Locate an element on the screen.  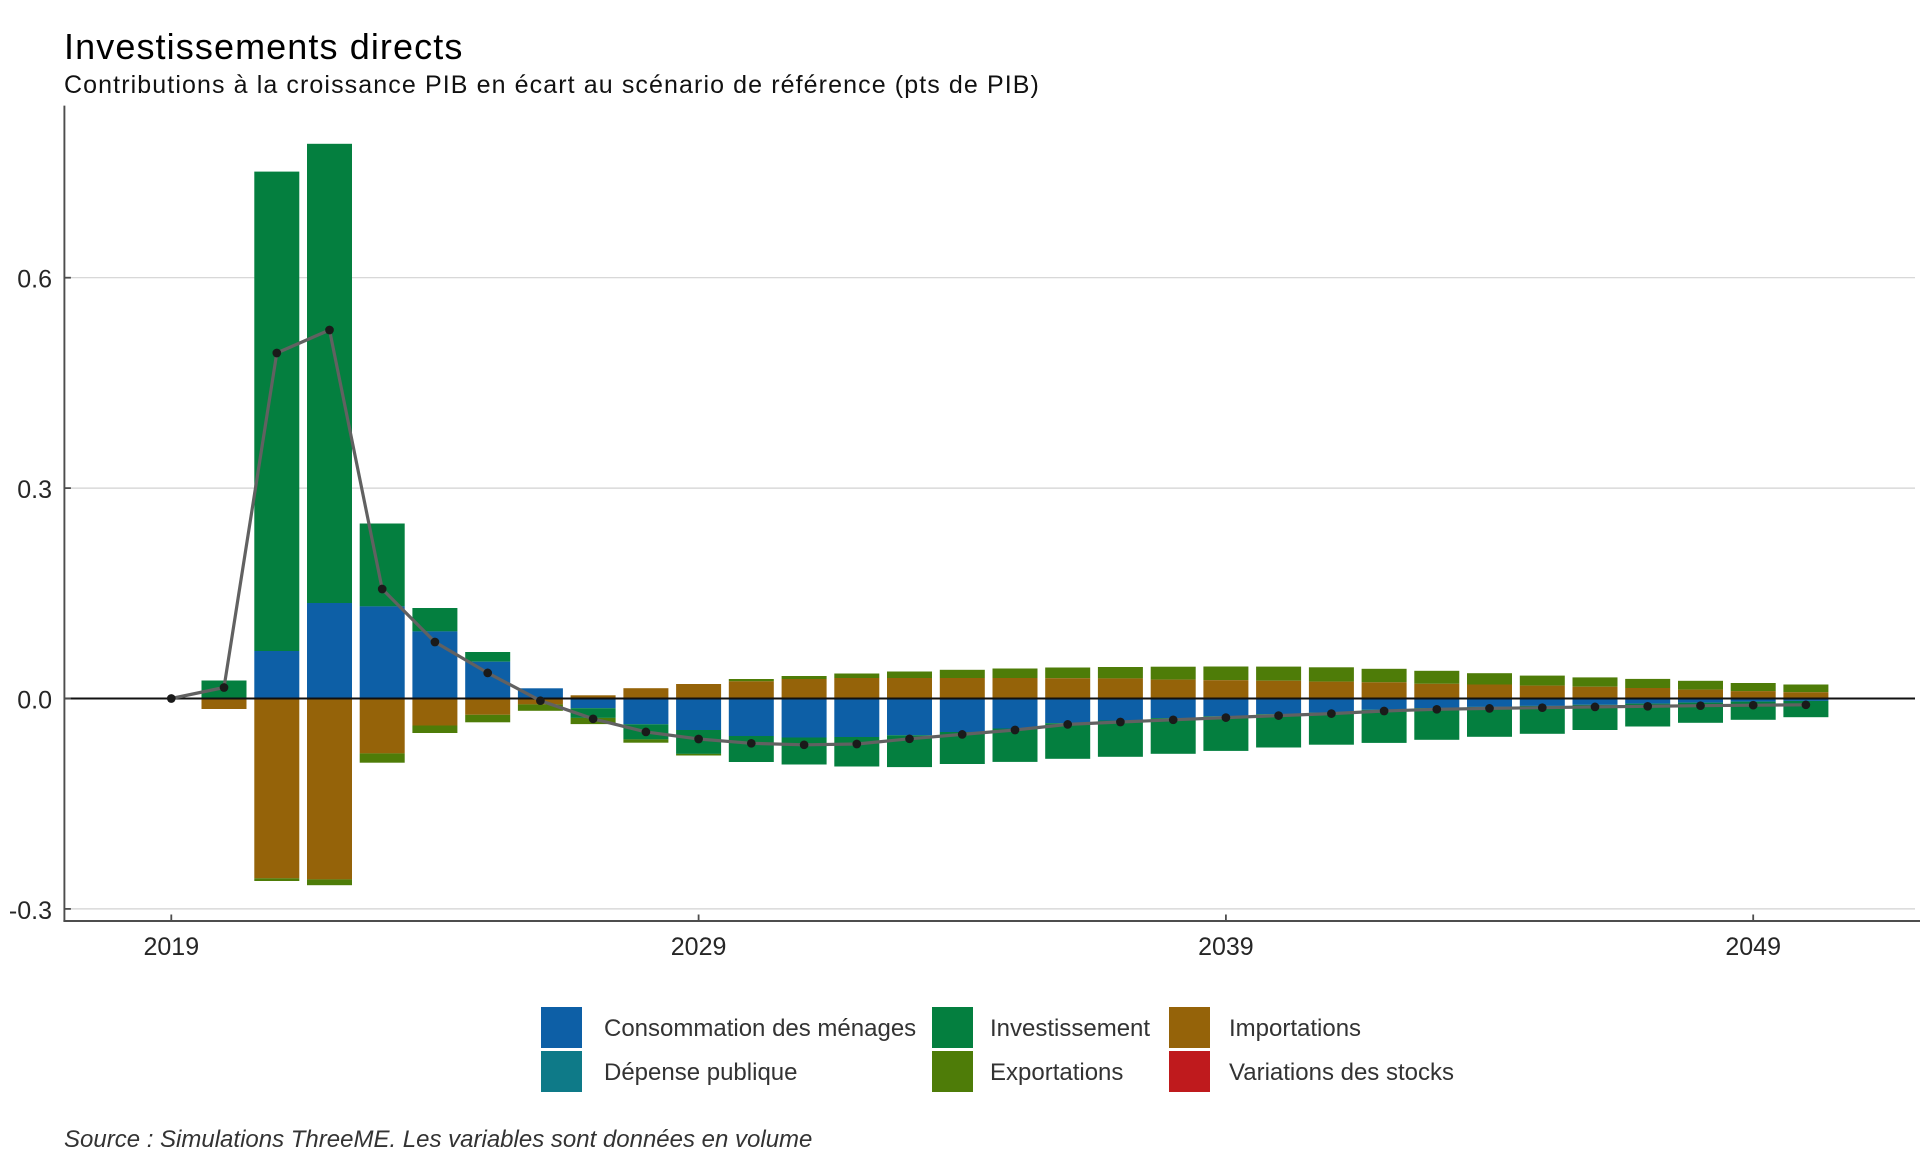
svg-text: Importations is located at coordinates (1295, 1028).